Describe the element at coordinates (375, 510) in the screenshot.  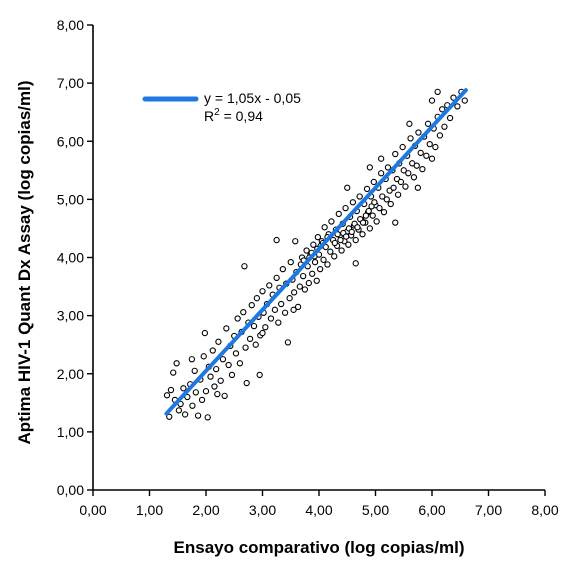
I see `x-tick-label: 5,00` at that location.